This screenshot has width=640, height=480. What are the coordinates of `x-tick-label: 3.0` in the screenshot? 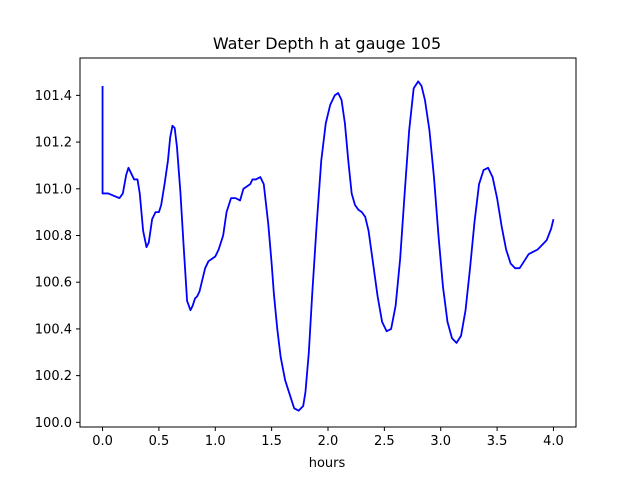 It's located at (440, 441).